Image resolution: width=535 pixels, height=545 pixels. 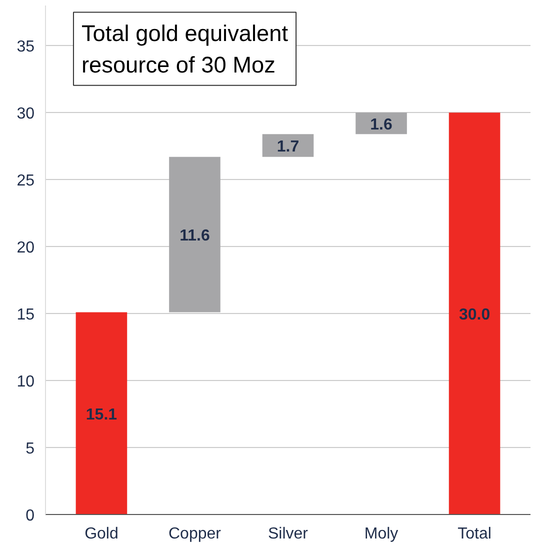 I want to click on data-label: 30.0, so click(x=474, y=315).